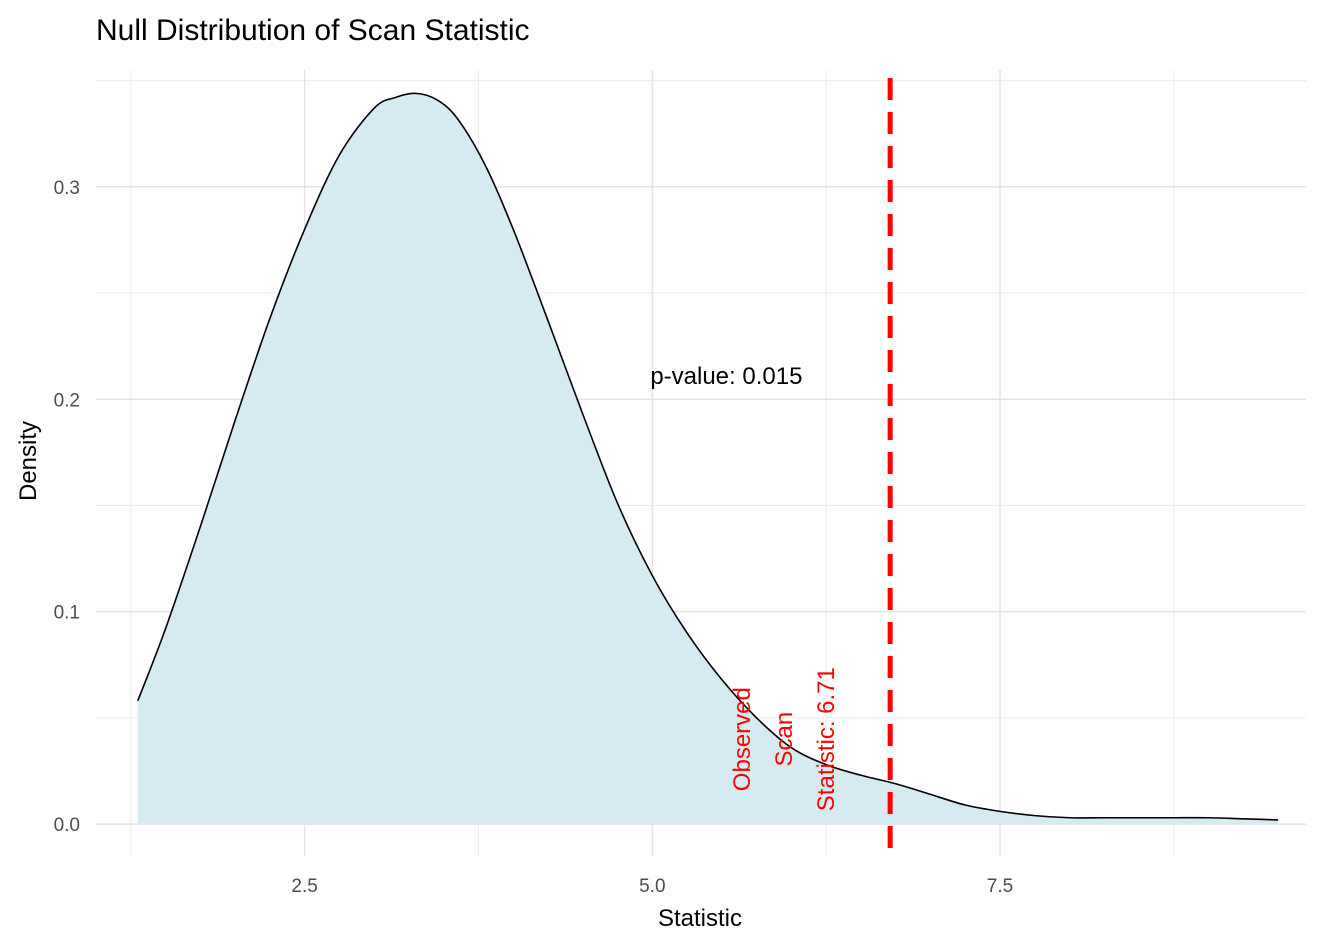  What do you see at coordinates (313, 30) in the screenshot?
I see `chart-title: Null Distribution of Scan Statistic` at bounding box center [313, 30].